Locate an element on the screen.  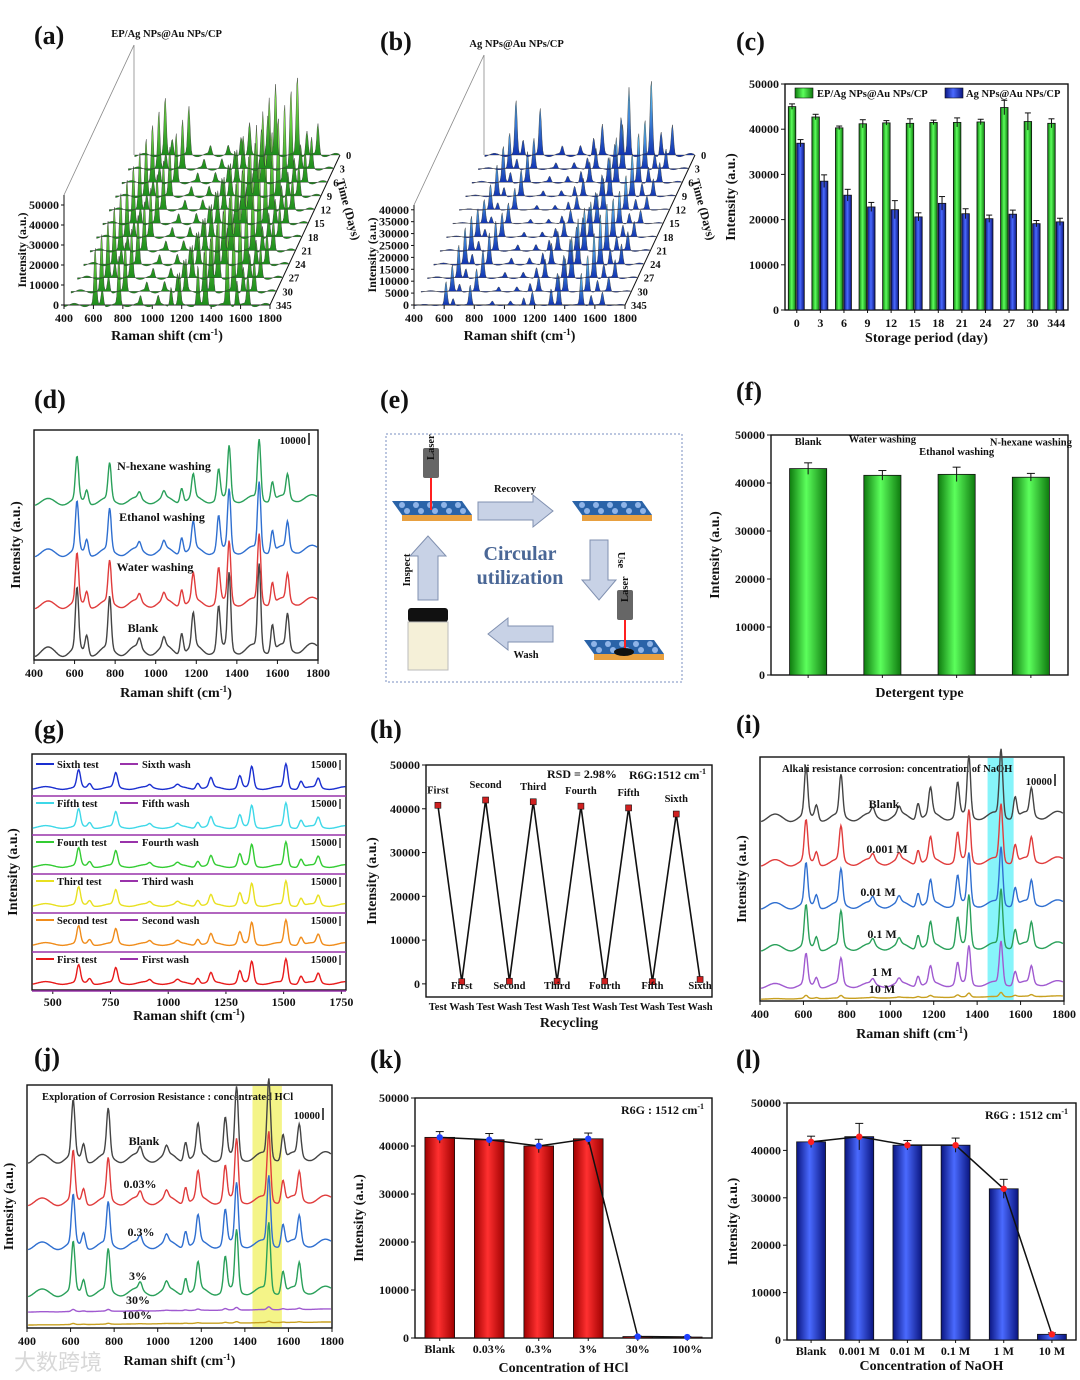
x-tick-label: 0.3% is located at coordinates (538, 1349).